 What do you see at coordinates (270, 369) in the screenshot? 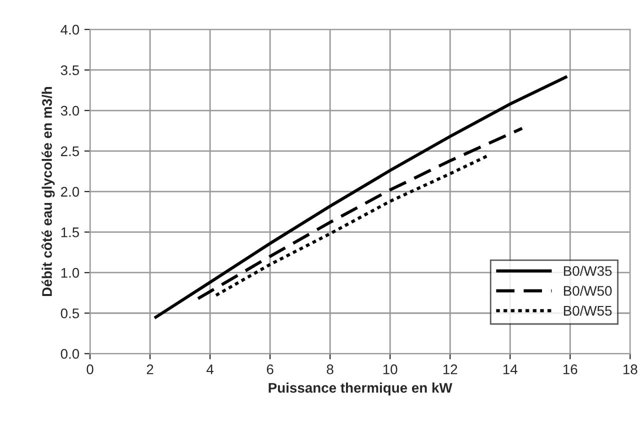
I see `x-tick-label: 6` at bounding box center [270, 369].